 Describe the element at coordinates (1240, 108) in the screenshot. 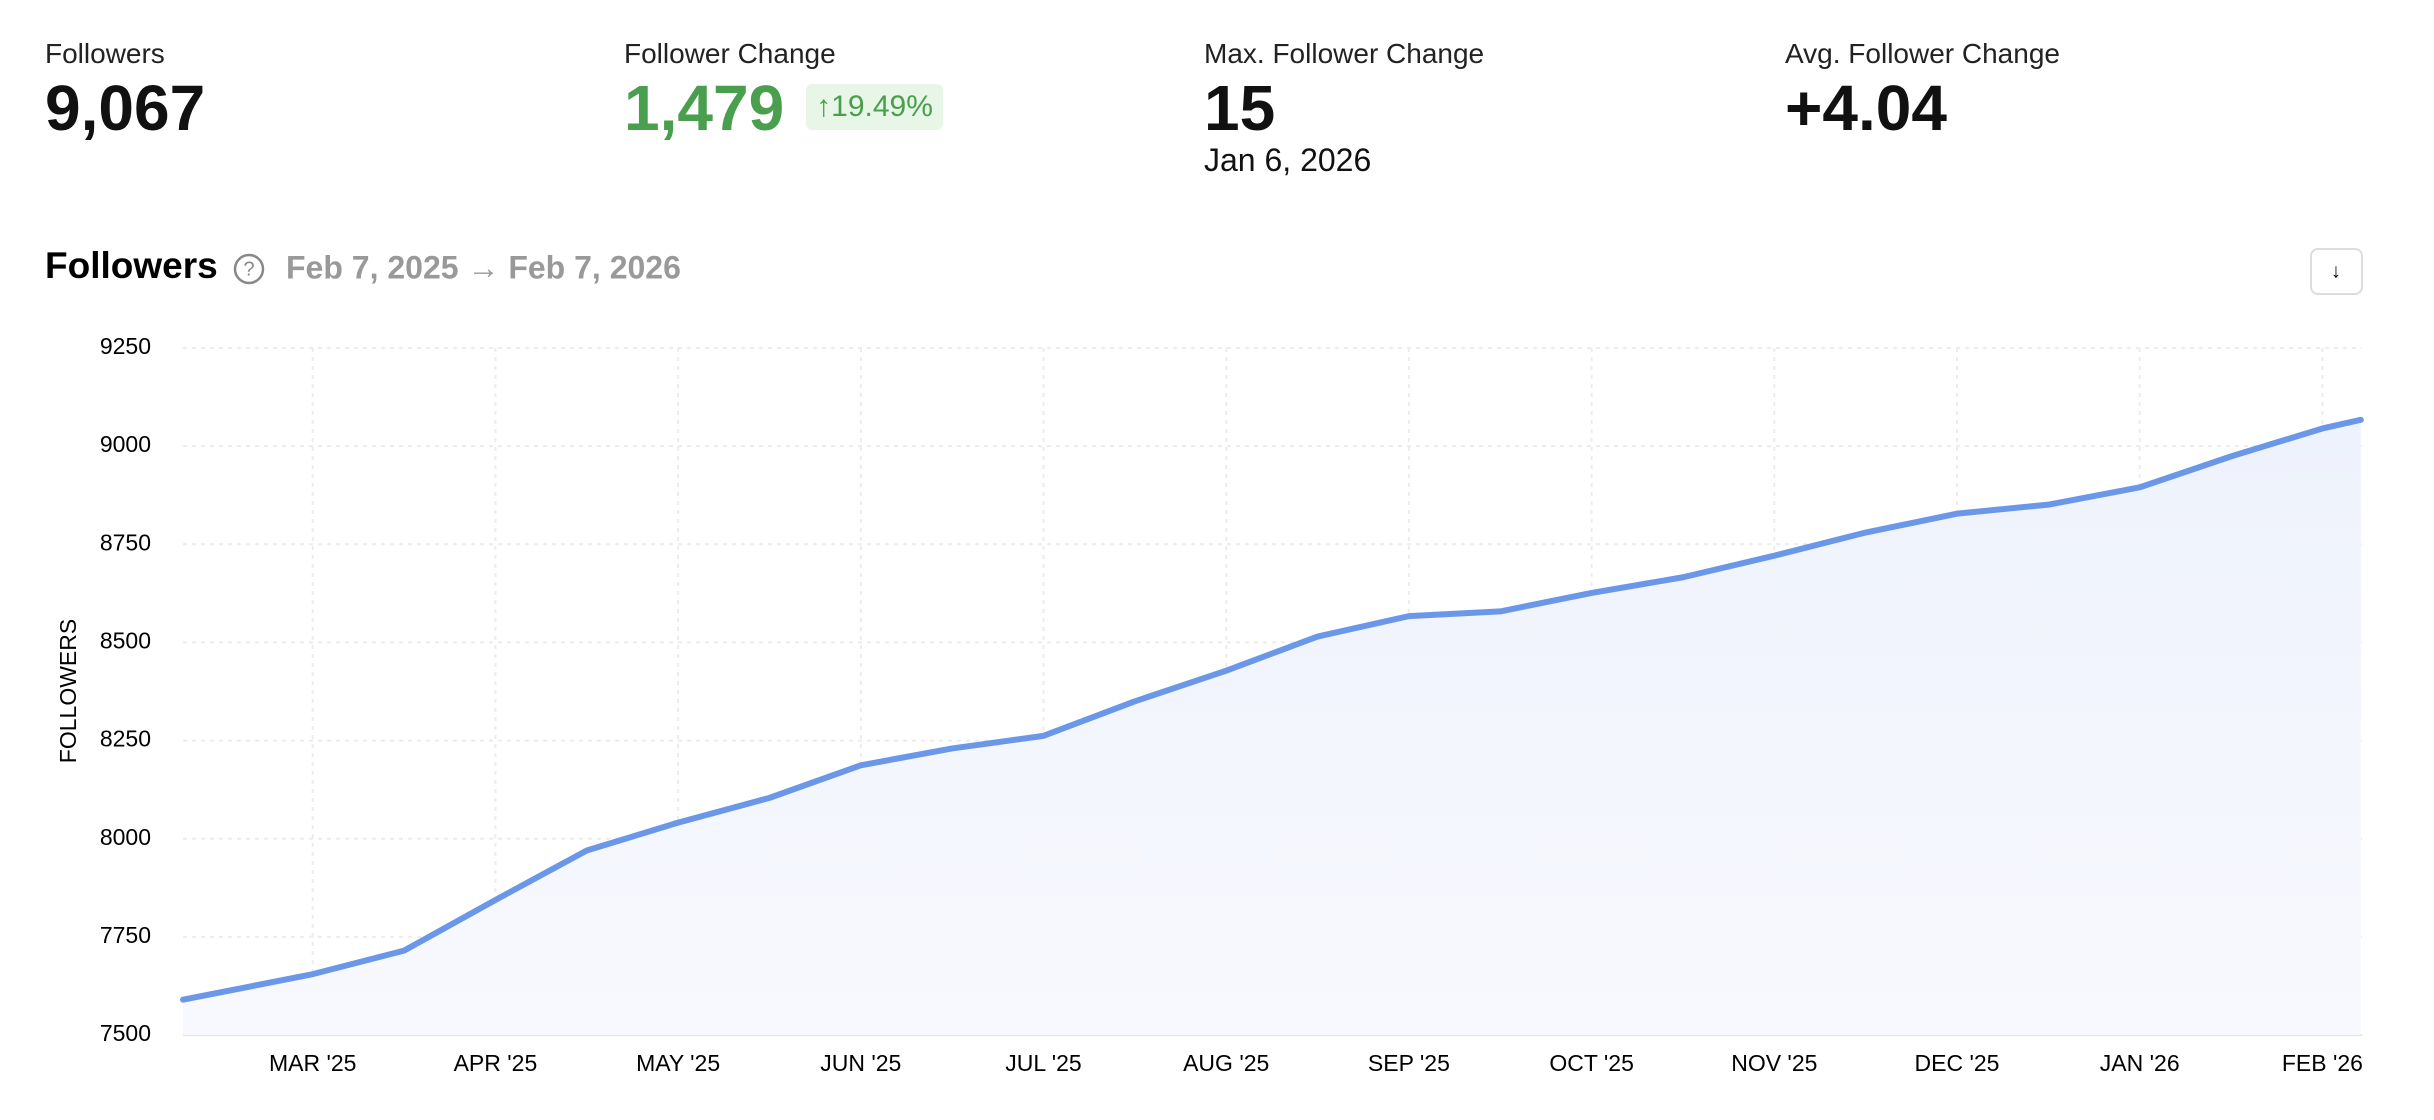

I see `stat-value: 15` at that location.